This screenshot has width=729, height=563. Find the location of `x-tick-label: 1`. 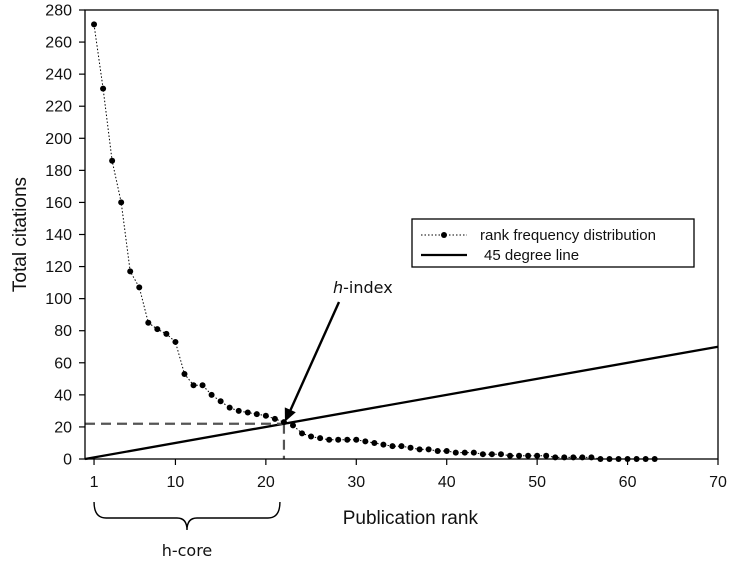

x-tick-label: 1 is located at coordinates (94, 482).